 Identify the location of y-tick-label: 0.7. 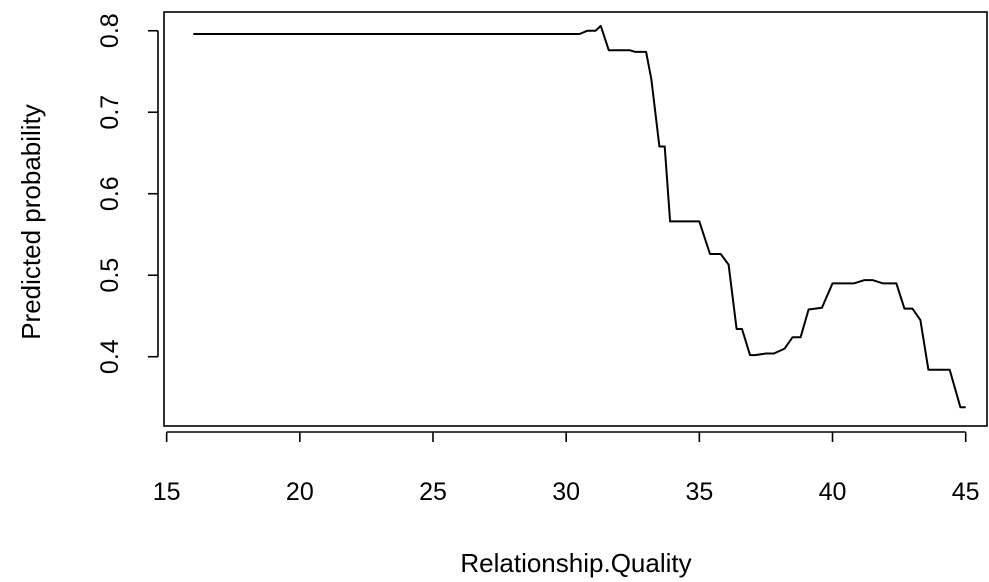
(110, 112).